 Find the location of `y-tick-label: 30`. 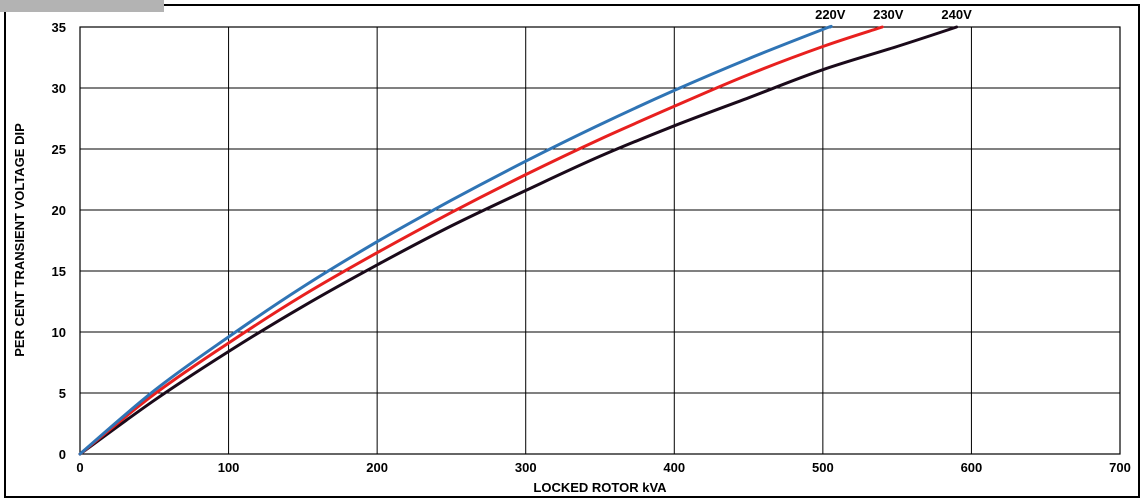

y-tick-label: 30 is located at coordinates (59, 88).